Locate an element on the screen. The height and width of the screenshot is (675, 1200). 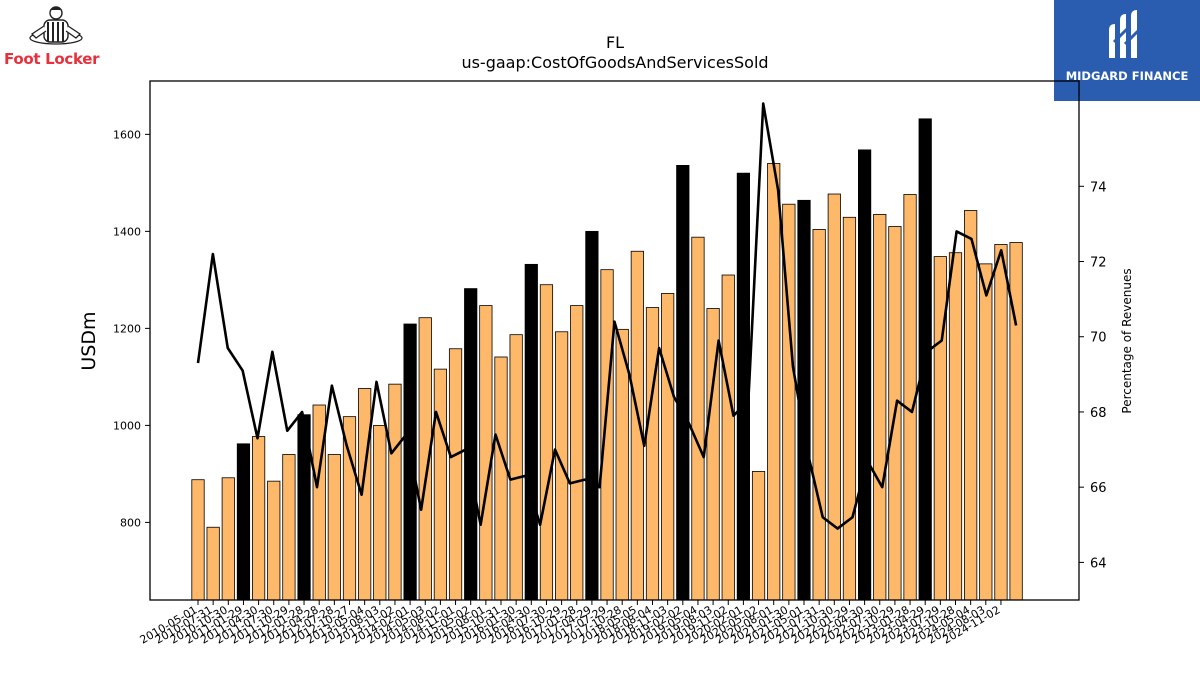
foot-locker-logo: Foot Locker is located at coordinates (57, 37).